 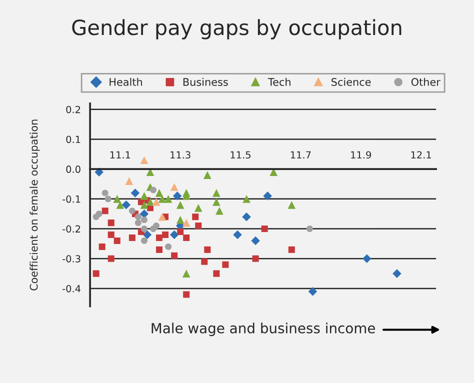 I want to click on y-axis-title: Coefficient on female occupation, so click(x=35, y=205).